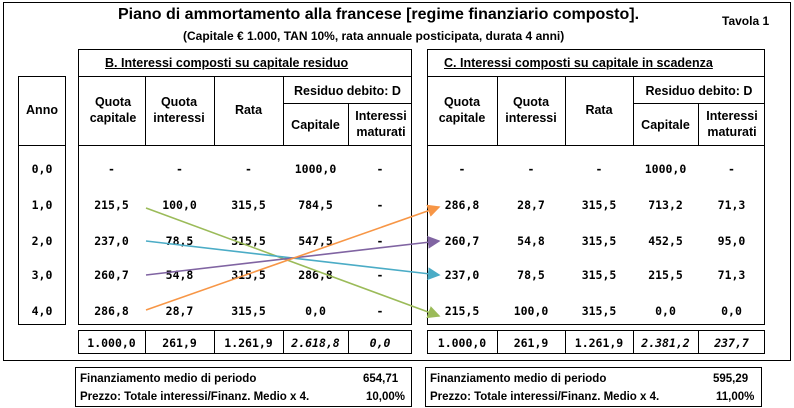 This screenshot has height=408, width=794. What do you see at coordinates (179, 169) in the screenshot?
I see `b-cell-quota-interessi: -` at bounding box center [179, 169].